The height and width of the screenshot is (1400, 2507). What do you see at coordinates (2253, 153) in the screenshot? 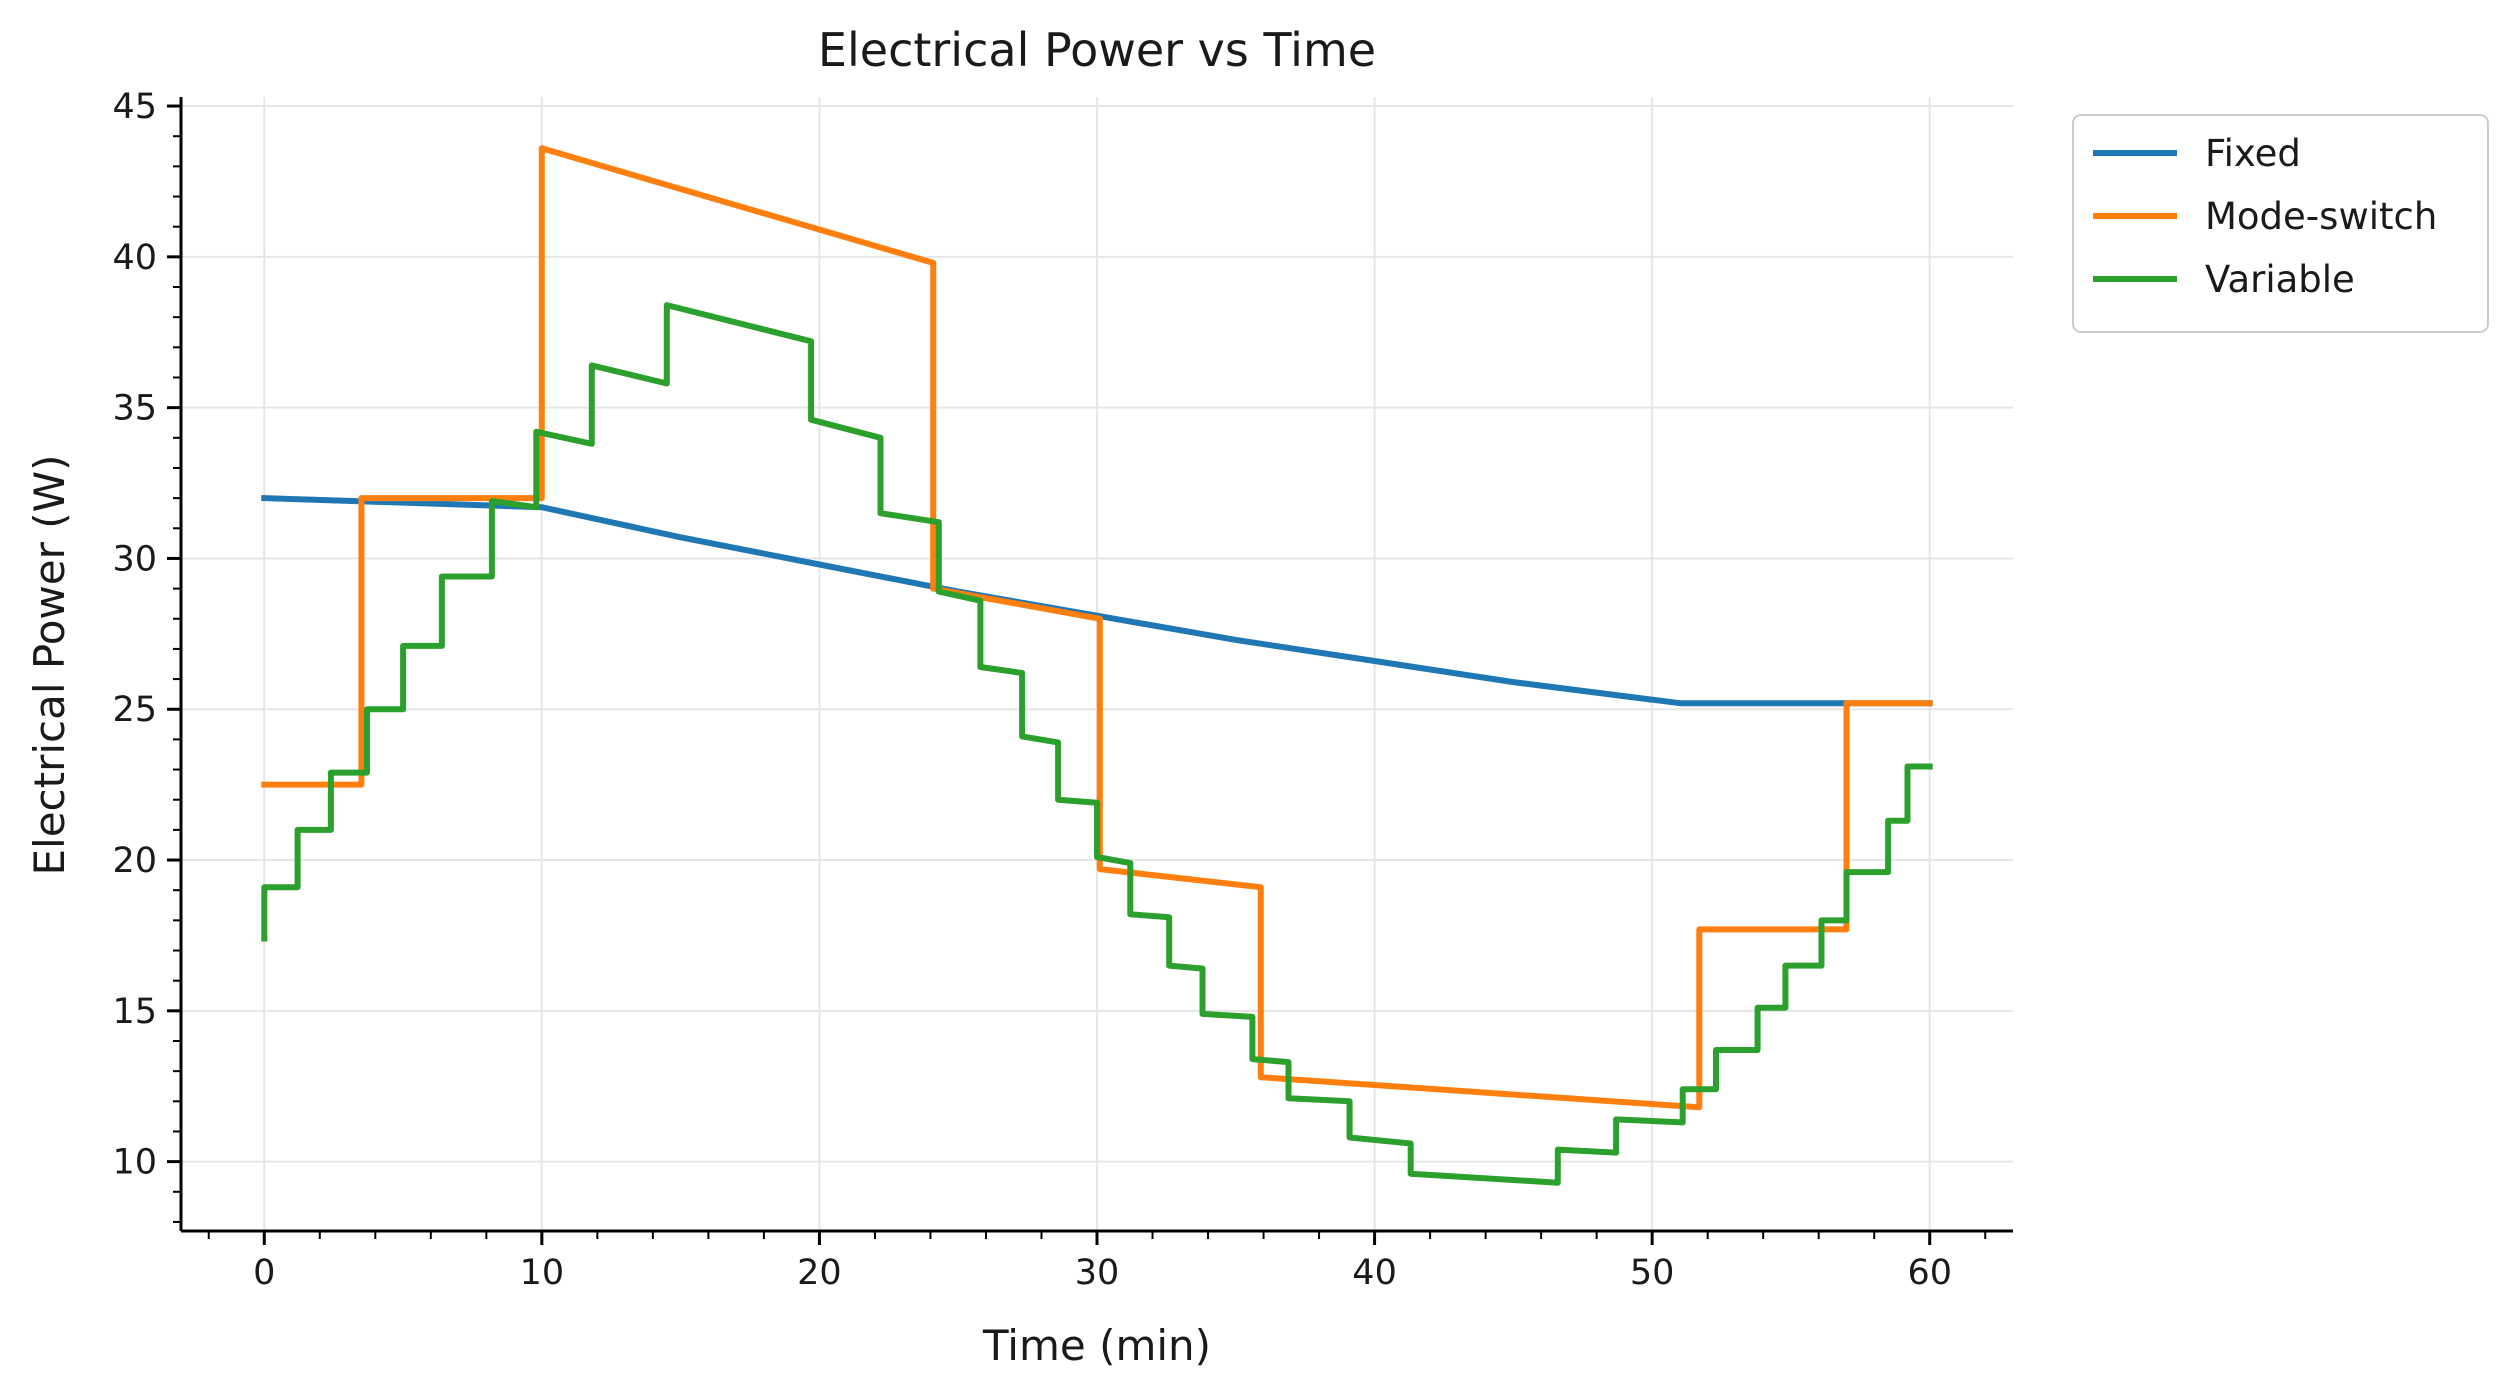
I see `legend-label: Fixed` at bounding box center [2253, 153].